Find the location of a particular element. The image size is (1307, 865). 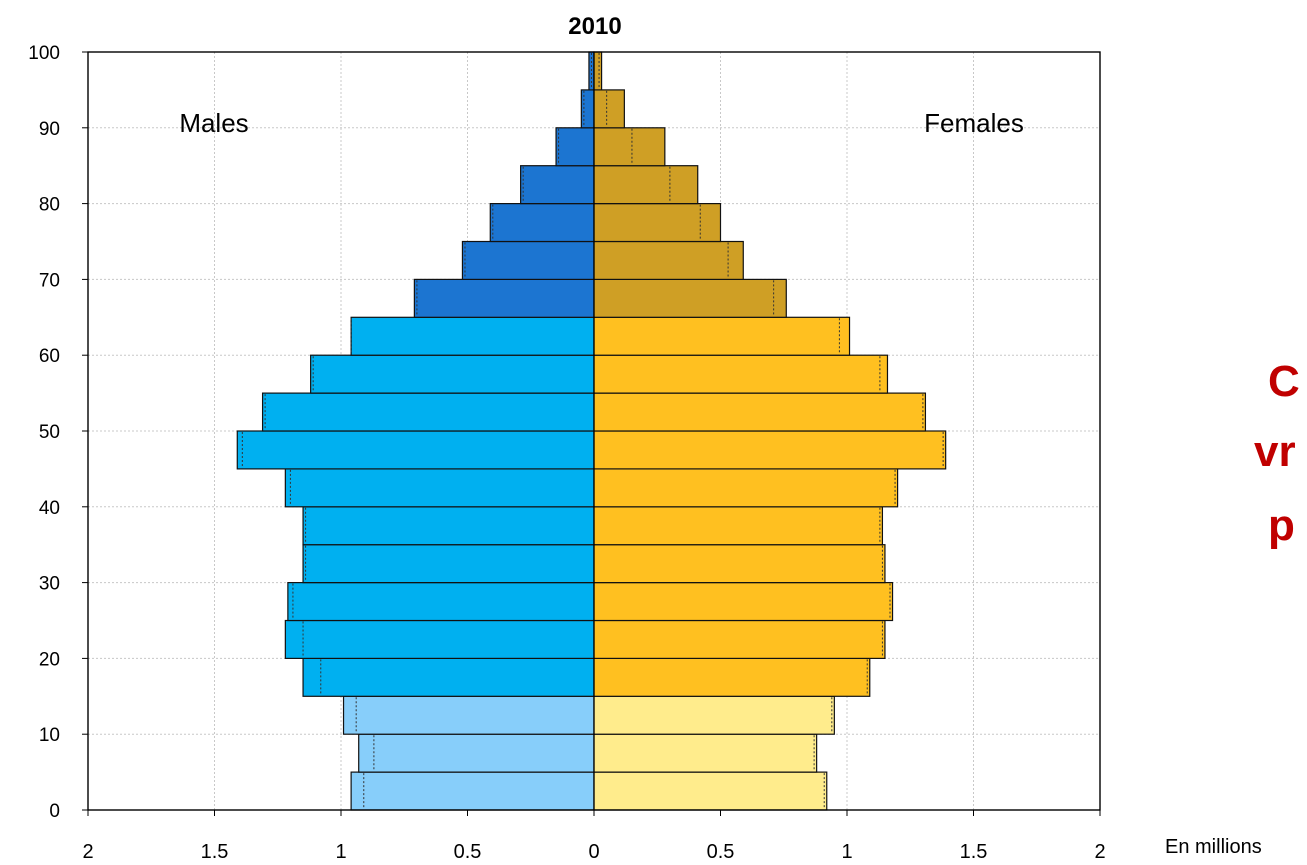

y-tick-label: 40 is located at coordinates (49, 508).